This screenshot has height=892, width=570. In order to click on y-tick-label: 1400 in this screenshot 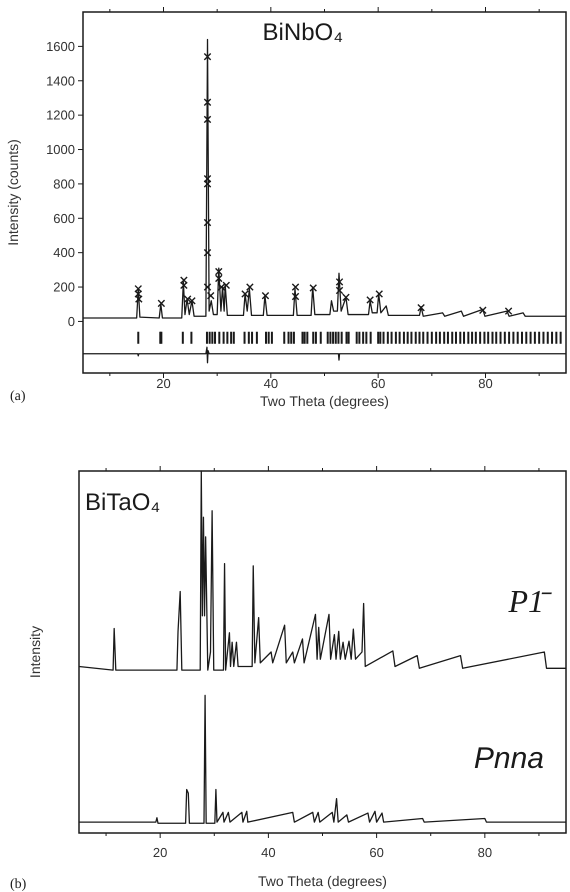, I will do `click(60, 80)`.